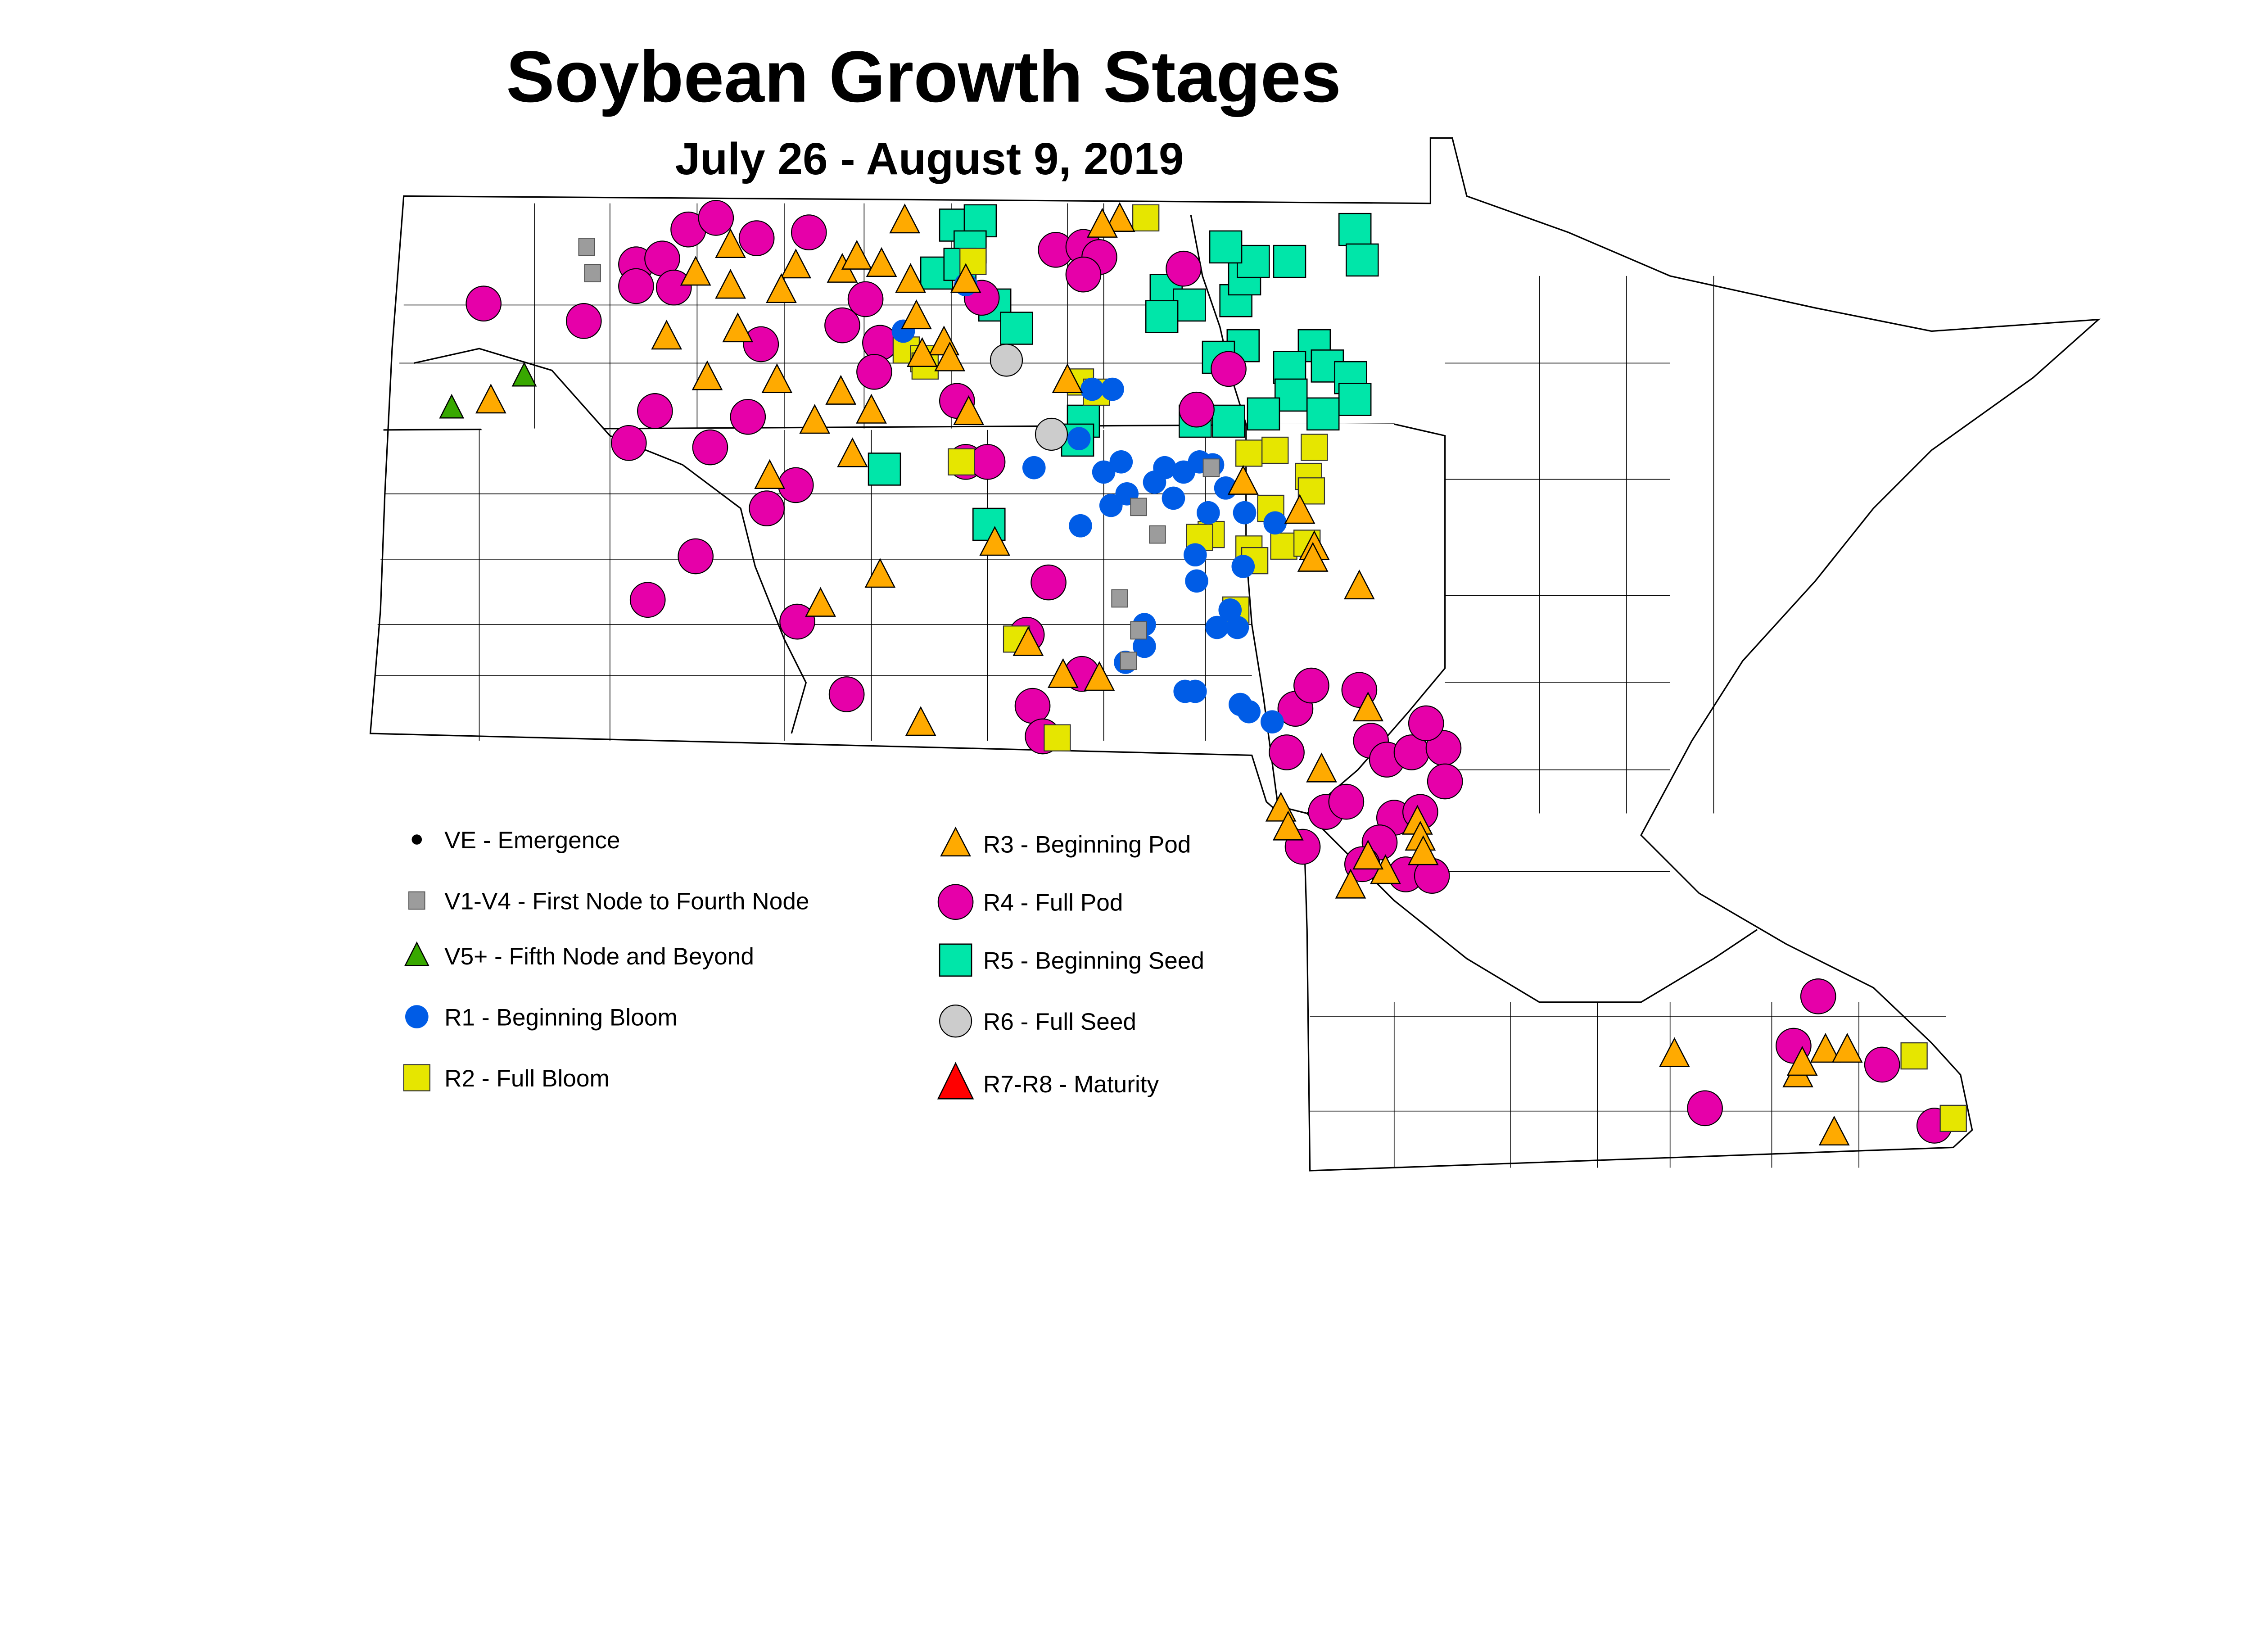  Describe the element at coordinates (417, 1077) in the screenshot. I see `legend-symbol-square` at that location.